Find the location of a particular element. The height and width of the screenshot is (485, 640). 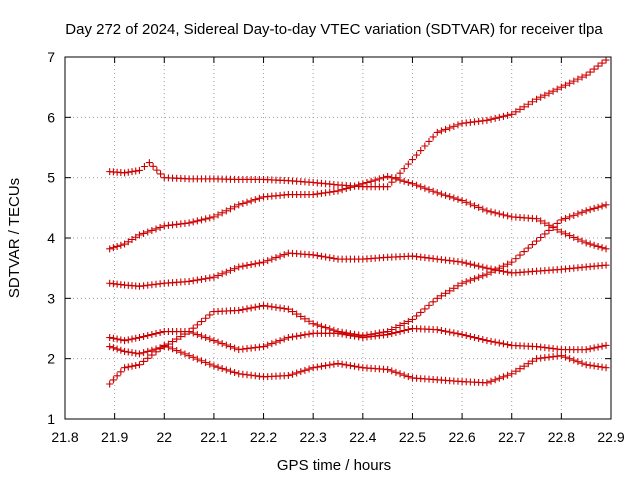

y-axis-label: SDTVAR / TECUs is located at coordinates (14, 238).